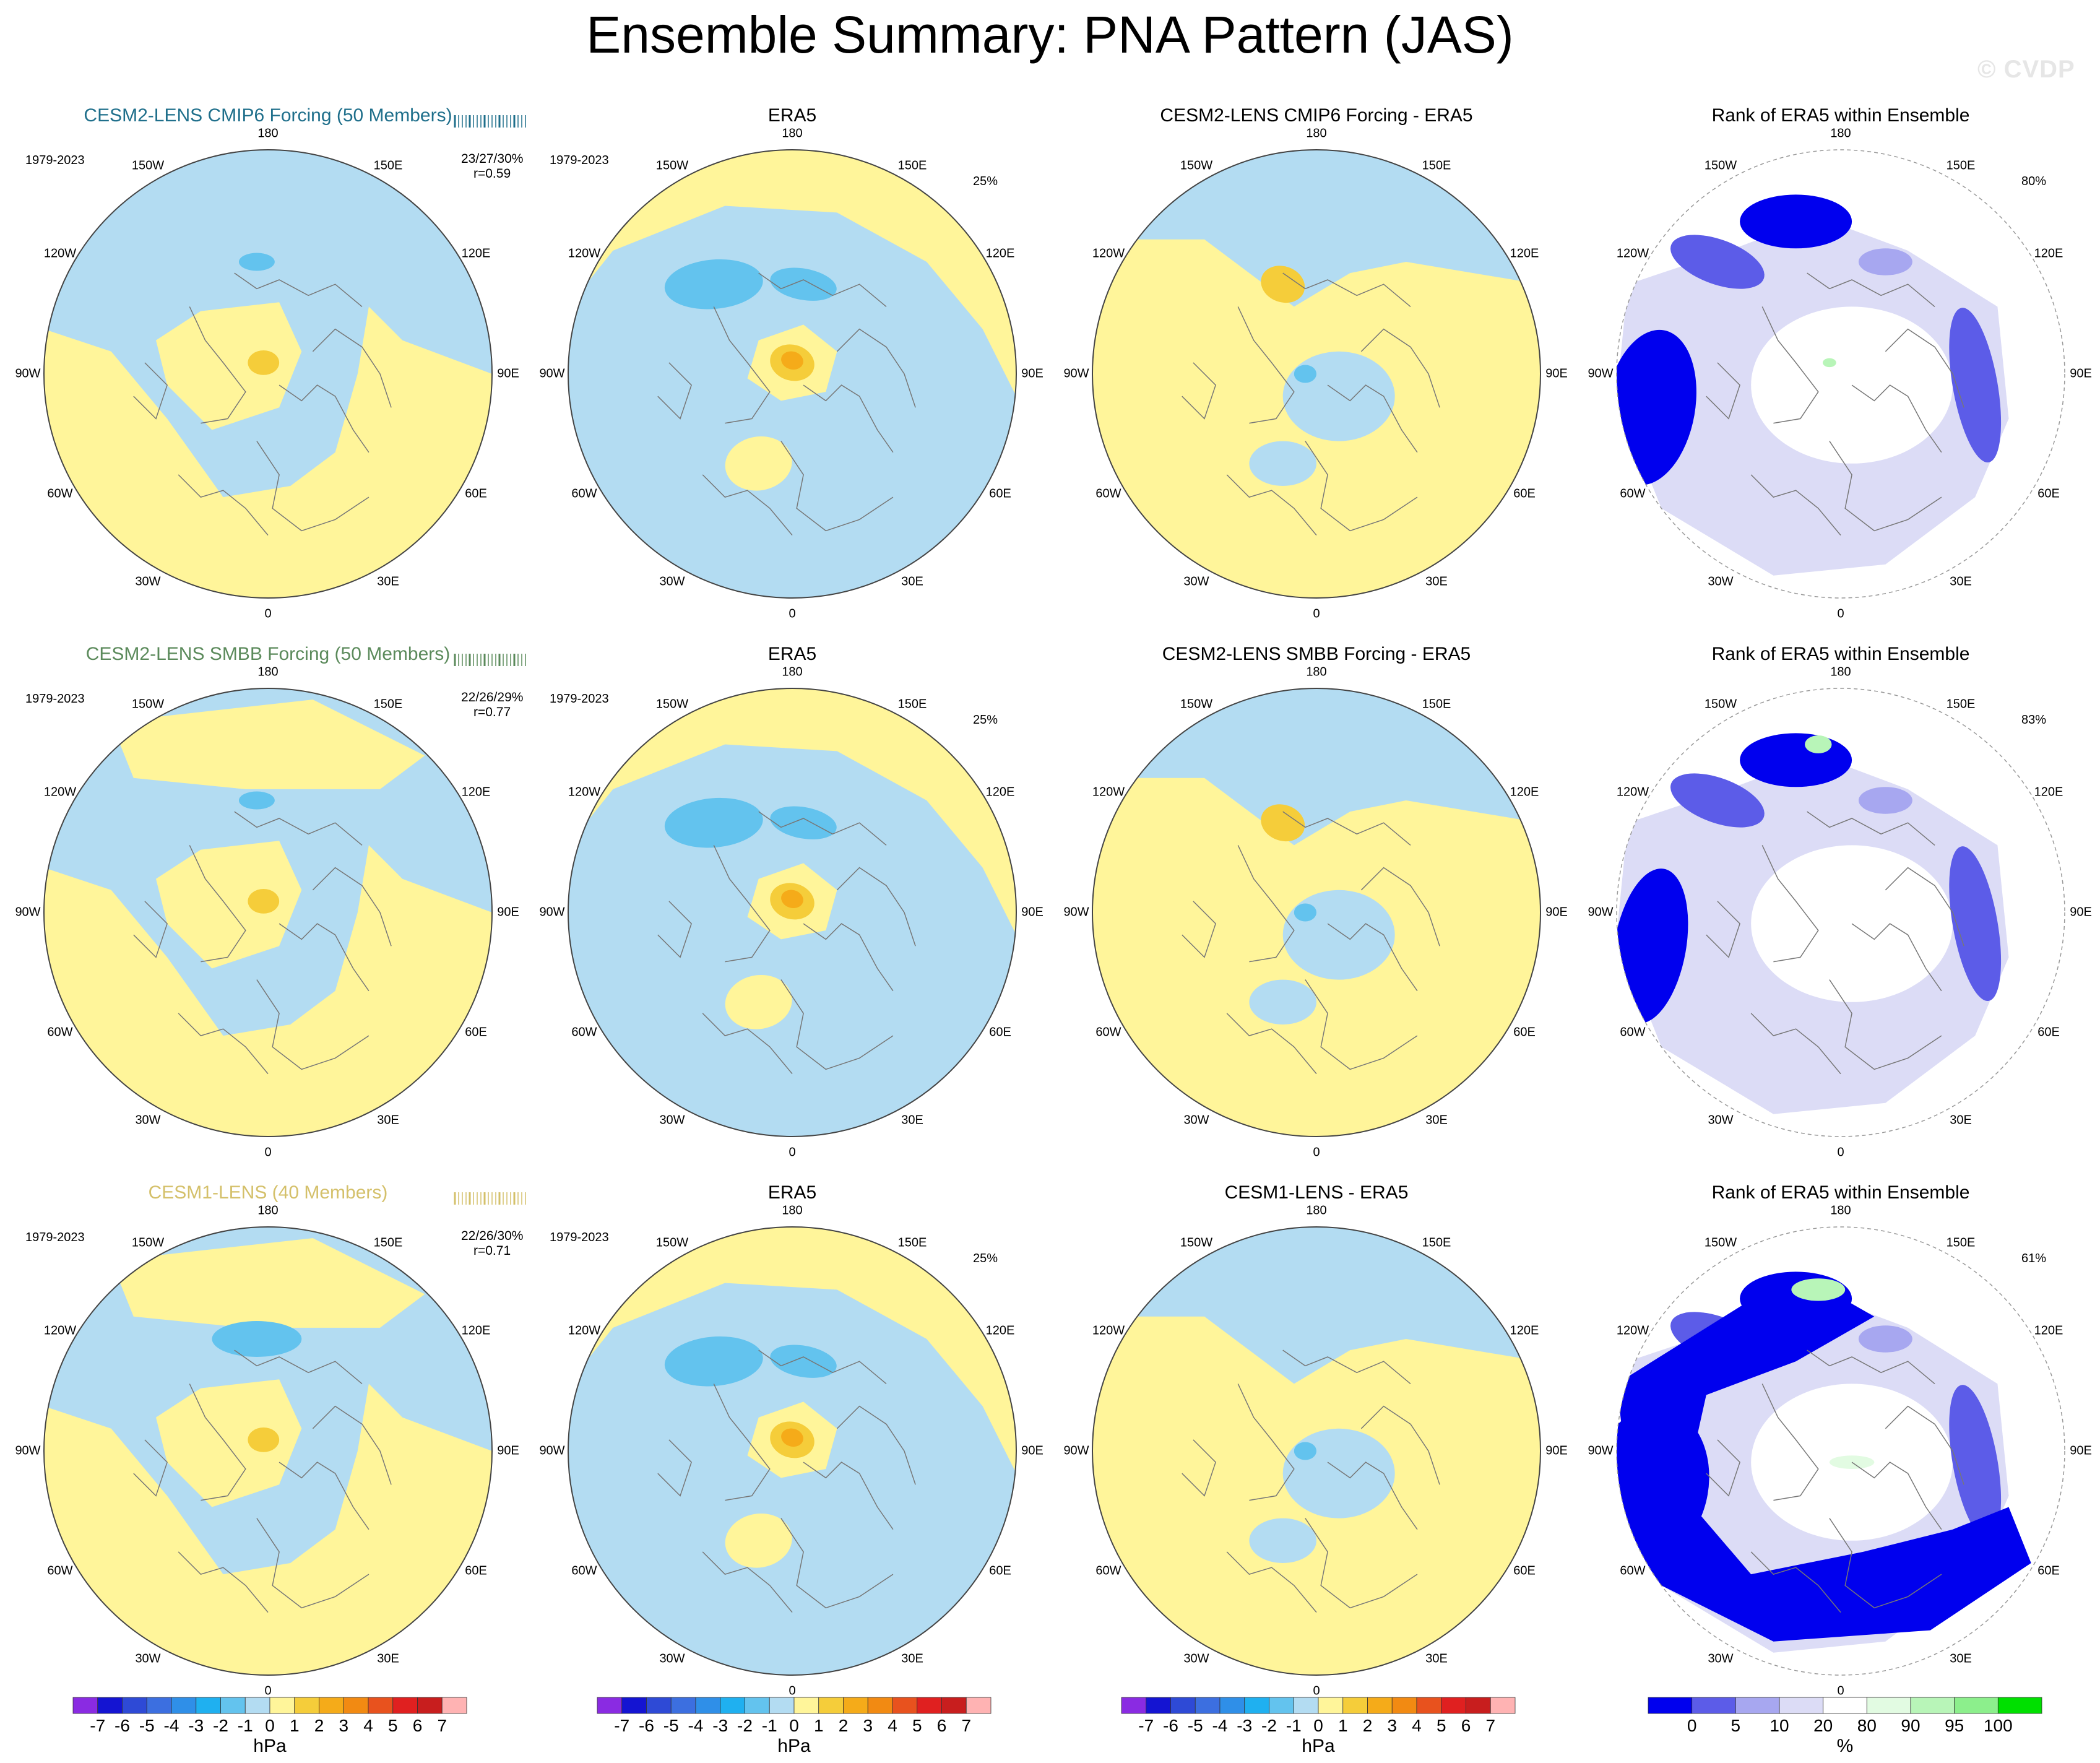 The width and height of the screenshot is (2100, 1763). I want to click on rank-cb-tick: 20, so click(1823, 1725).